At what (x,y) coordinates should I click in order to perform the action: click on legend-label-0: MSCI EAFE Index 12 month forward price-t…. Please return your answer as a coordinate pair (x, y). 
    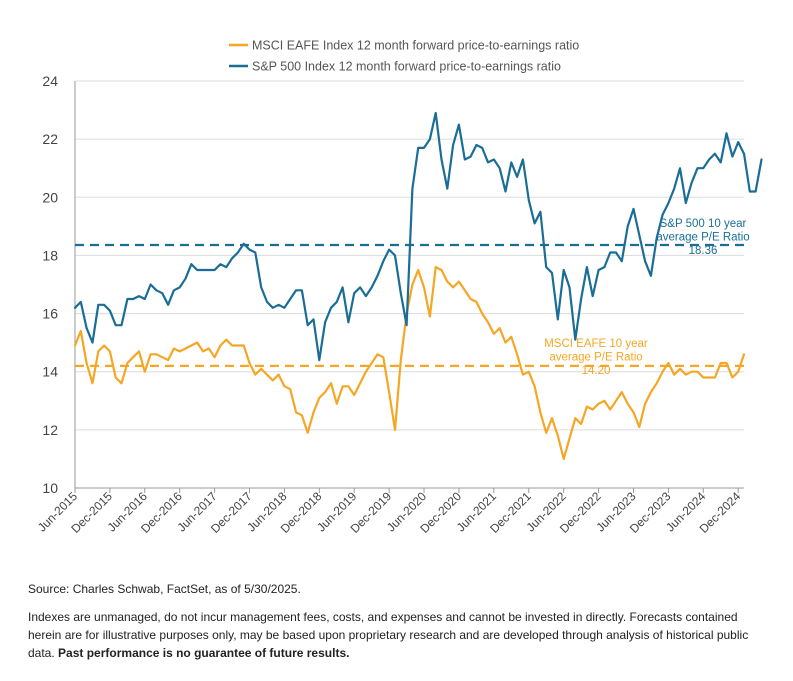
    Looking at the image, I should click on (415, 46).